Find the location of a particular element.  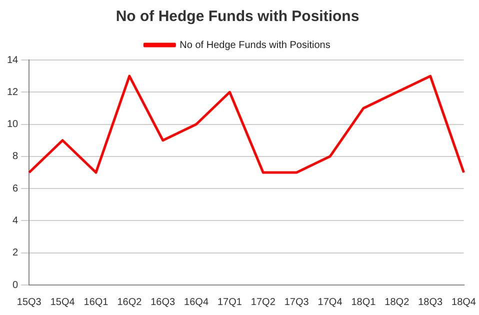

x-tick-label: 18Q1 is located at coordinates (363, 302).